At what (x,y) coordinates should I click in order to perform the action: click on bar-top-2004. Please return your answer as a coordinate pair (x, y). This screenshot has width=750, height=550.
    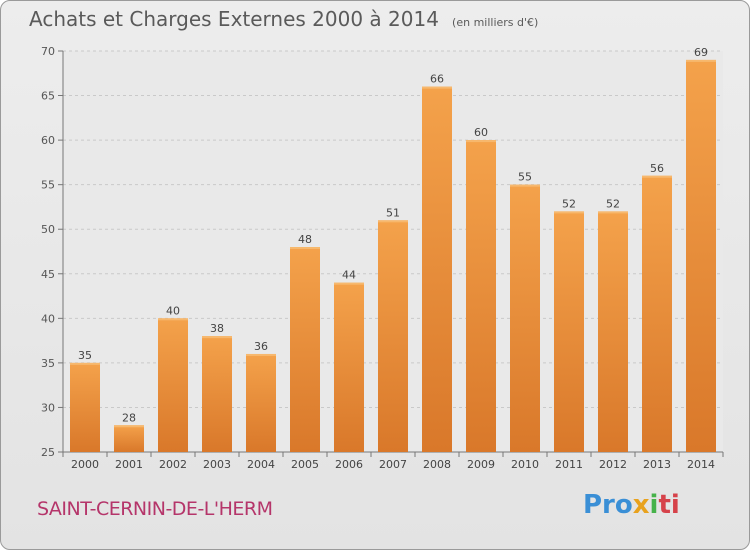
    Looking at the image, I should click on (261, 354).